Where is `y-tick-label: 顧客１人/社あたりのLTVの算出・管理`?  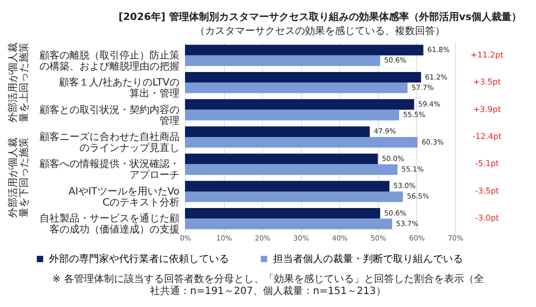
y-tick-label: 顧客１人/社あたりのLTVの算出・管理 is located at coordinates (119, 88).